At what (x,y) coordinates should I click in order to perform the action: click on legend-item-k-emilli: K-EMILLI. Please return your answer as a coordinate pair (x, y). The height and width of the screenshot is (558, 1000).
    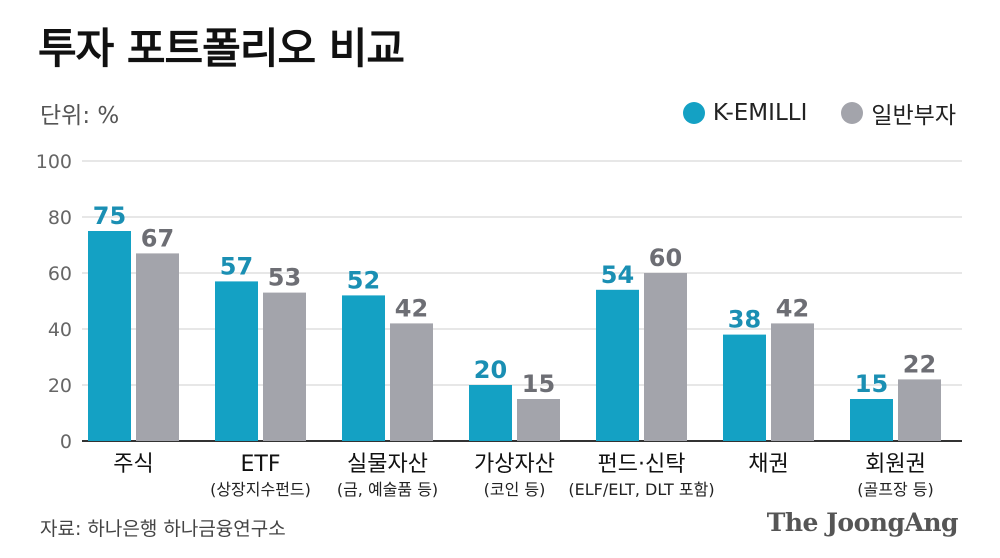
    Looking at the image, I should click on (745, 113).